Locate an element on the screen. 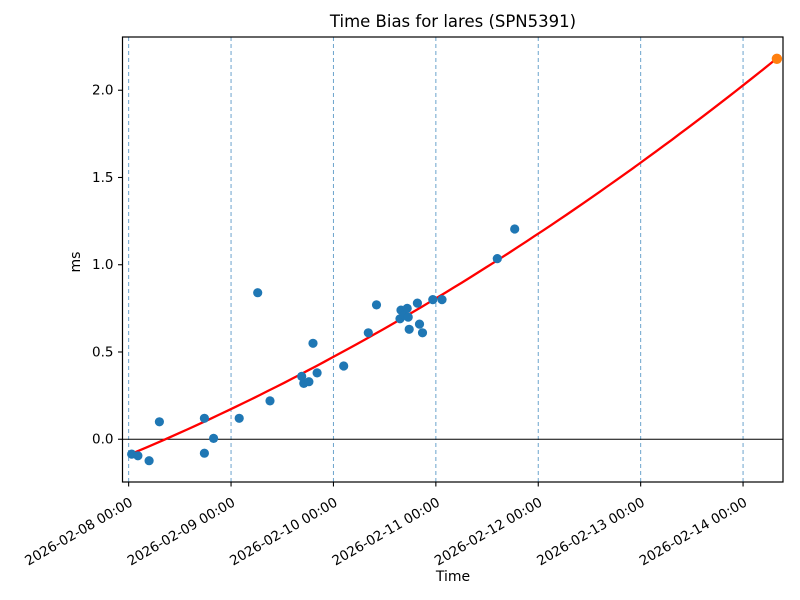 Image resolution: width=800 pixels, height=600 pixels. y-tick-label: 1.5 is located at coordinates (102, 178).